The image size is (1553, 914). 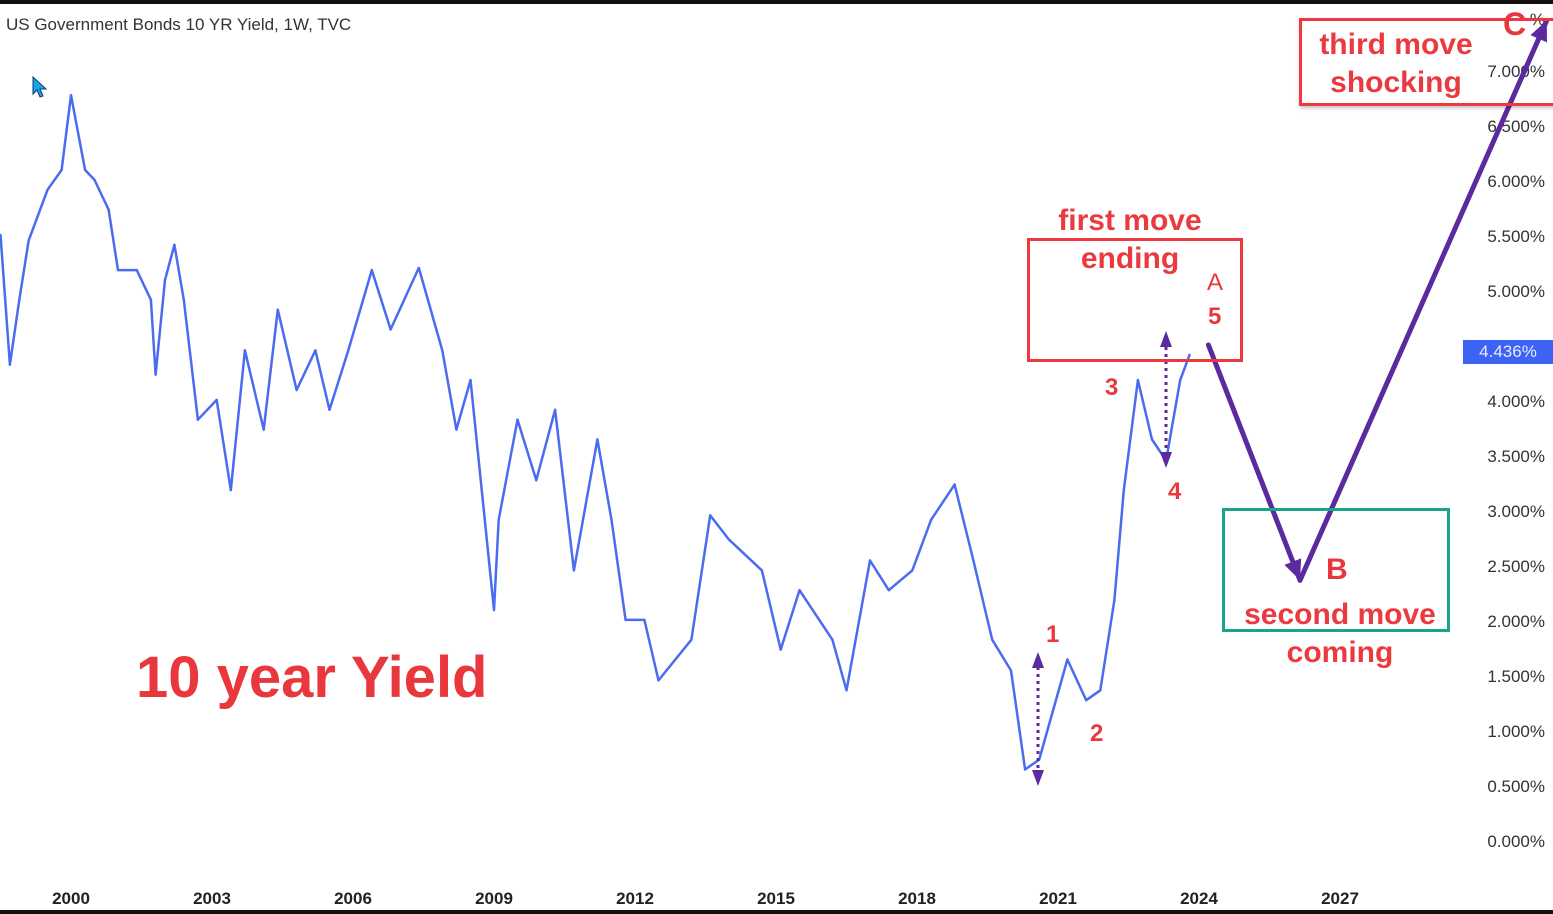 I want to click on y-tick-label: 4.000%, so click(x=1516, y=401).